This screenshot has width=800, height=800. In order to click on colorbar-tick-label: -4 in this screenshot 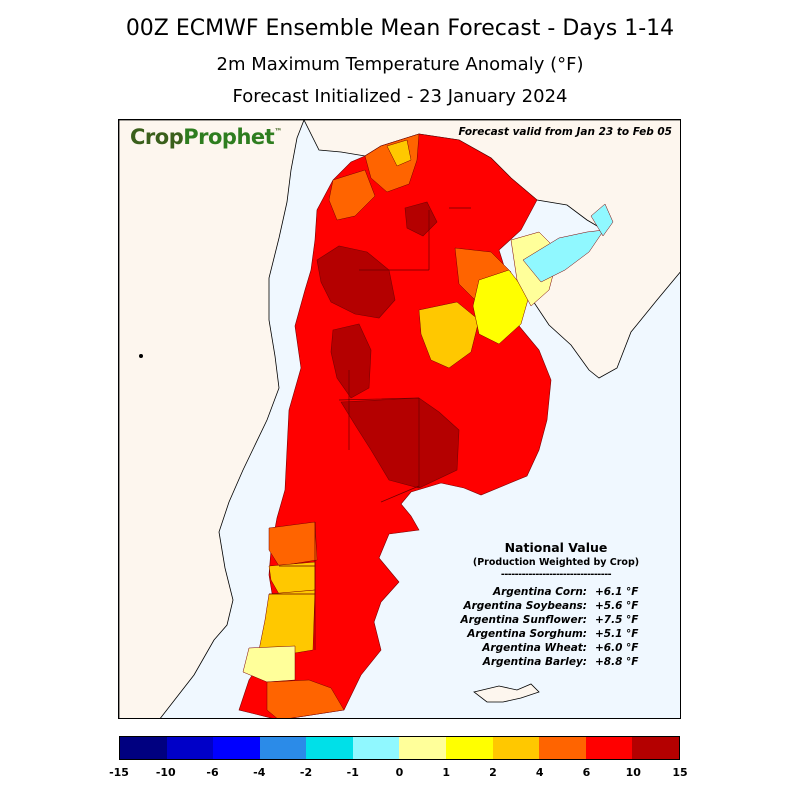, I will do `click(259, 772)`.